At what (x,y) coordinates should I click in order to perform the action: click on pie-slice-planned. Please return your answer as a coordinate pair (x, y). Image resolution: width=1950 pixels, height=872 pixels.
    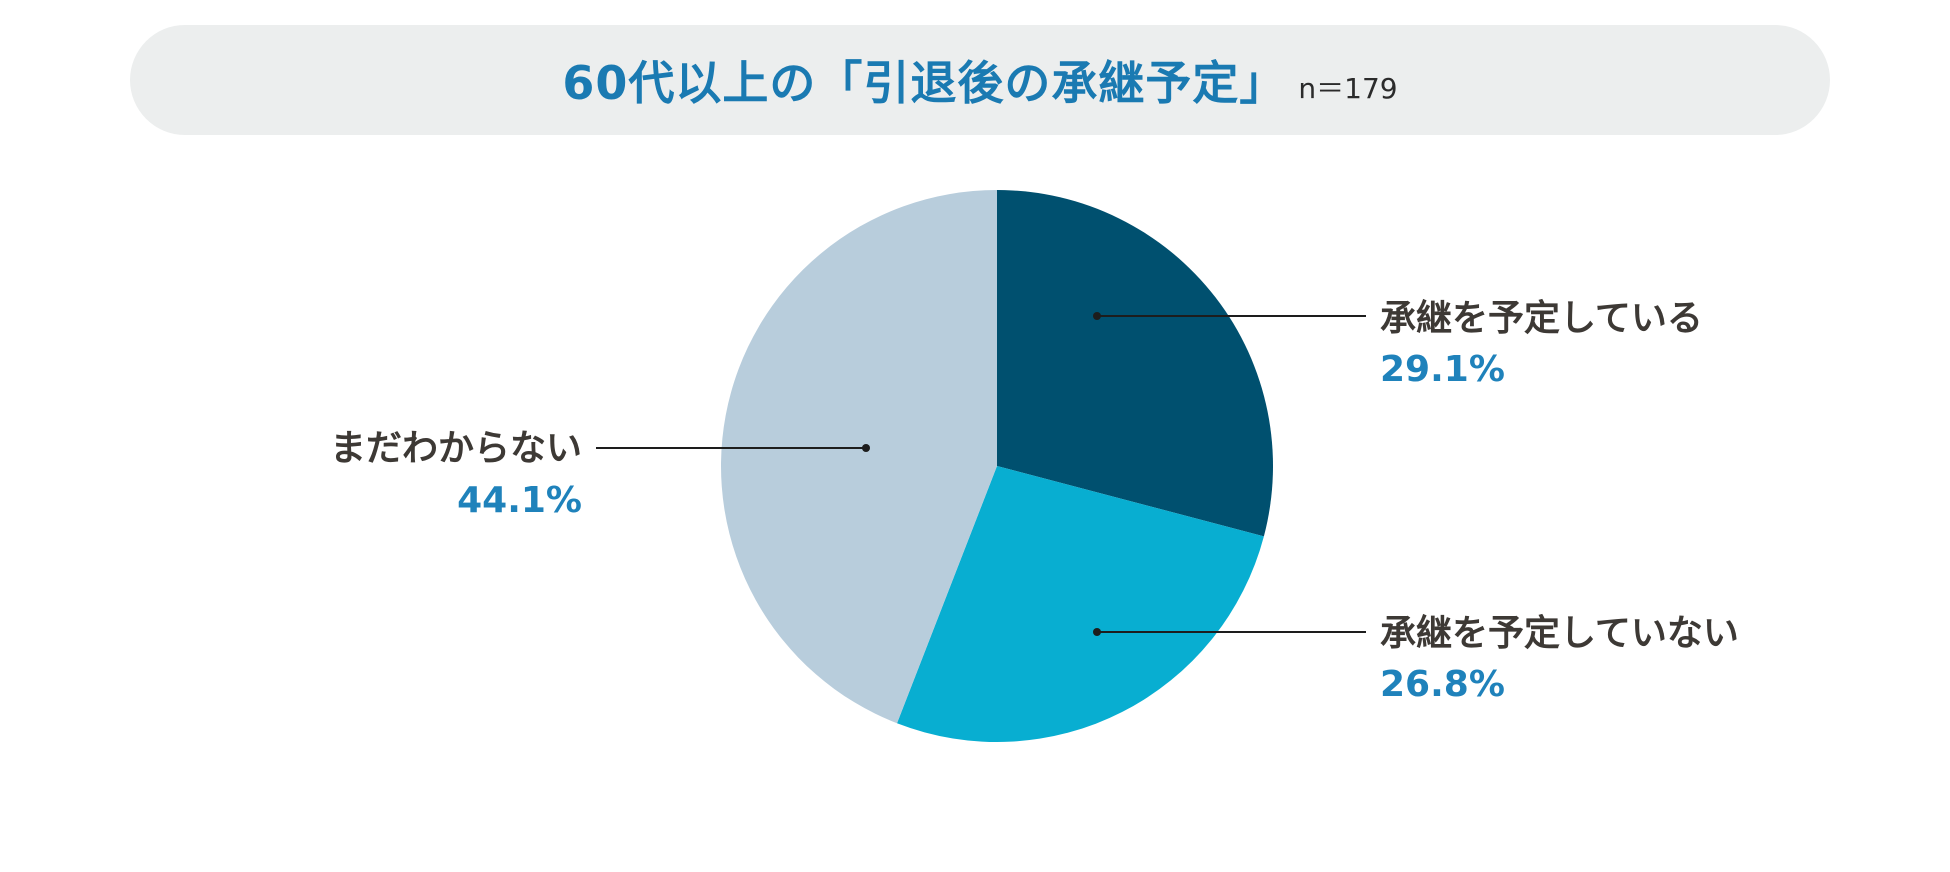
    Looking at the image, I should click on (1135, 363).